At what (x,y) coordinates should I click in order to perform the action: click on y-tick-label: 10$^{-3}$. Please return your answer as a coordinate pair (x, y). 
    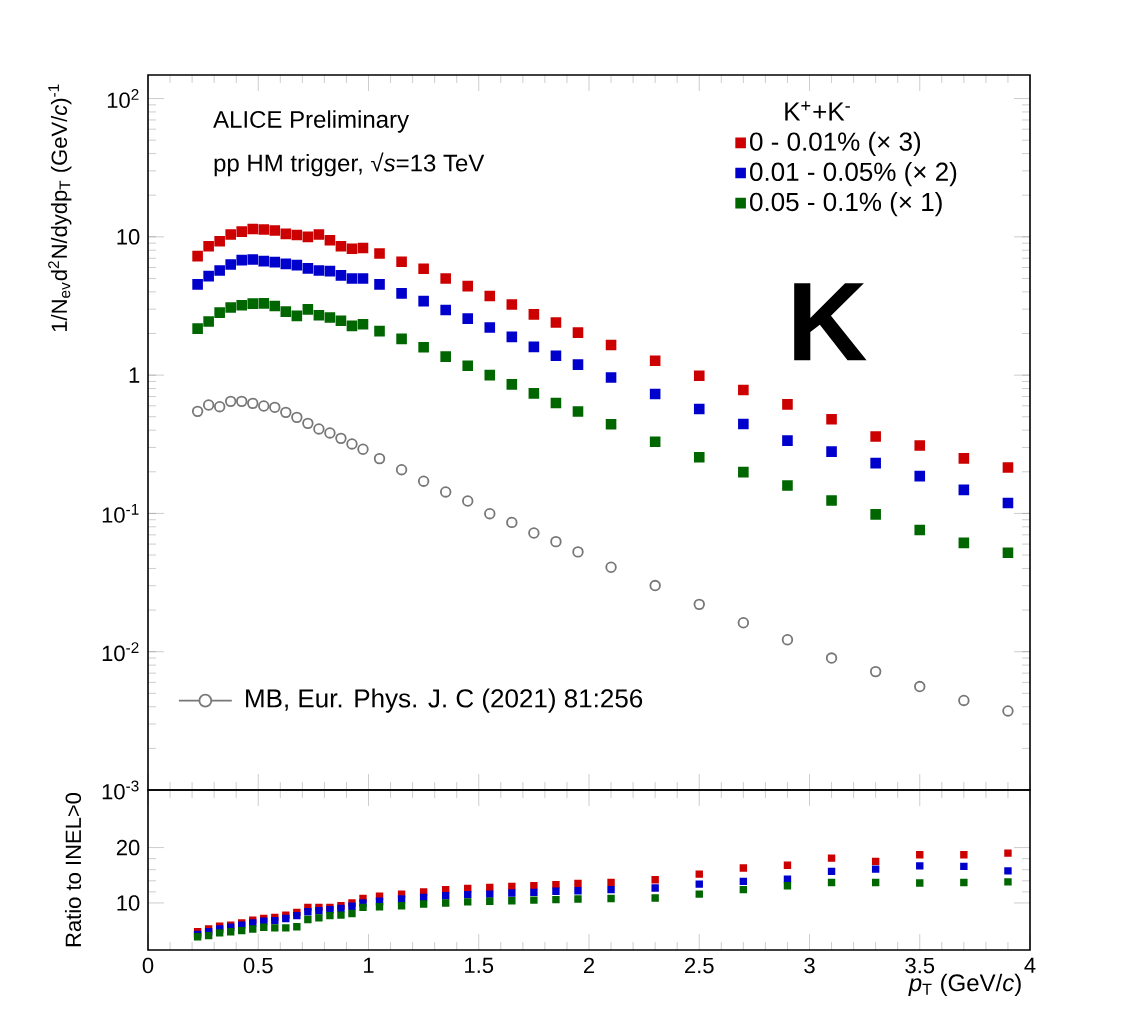
    Looking at the image, I should click on (120, 790).